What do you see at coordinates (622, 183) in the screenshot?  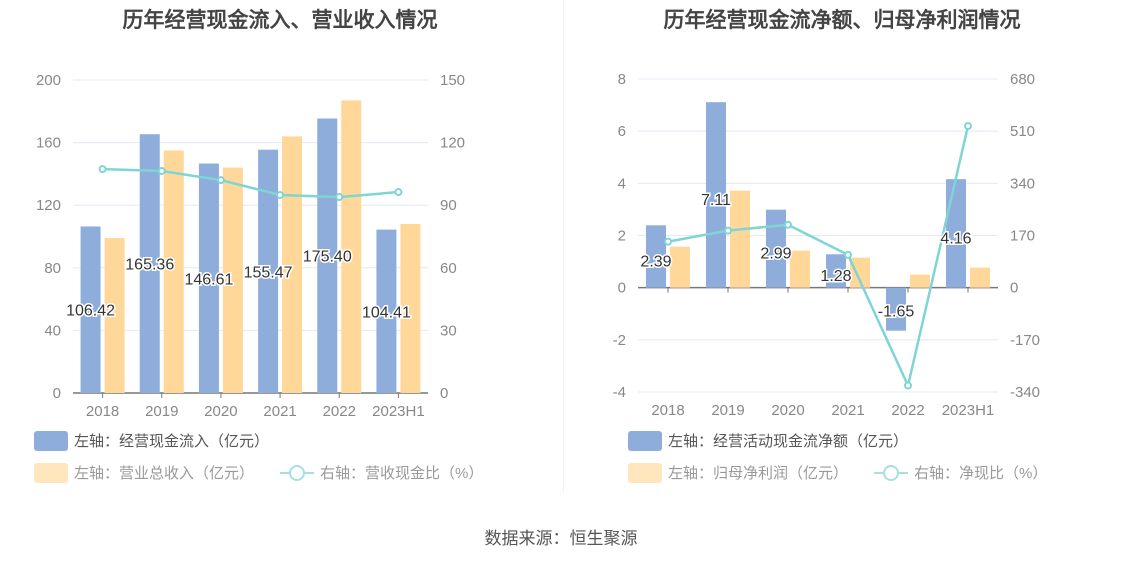 I see `left-tick-label: 4` at bounding box center [622, 183].